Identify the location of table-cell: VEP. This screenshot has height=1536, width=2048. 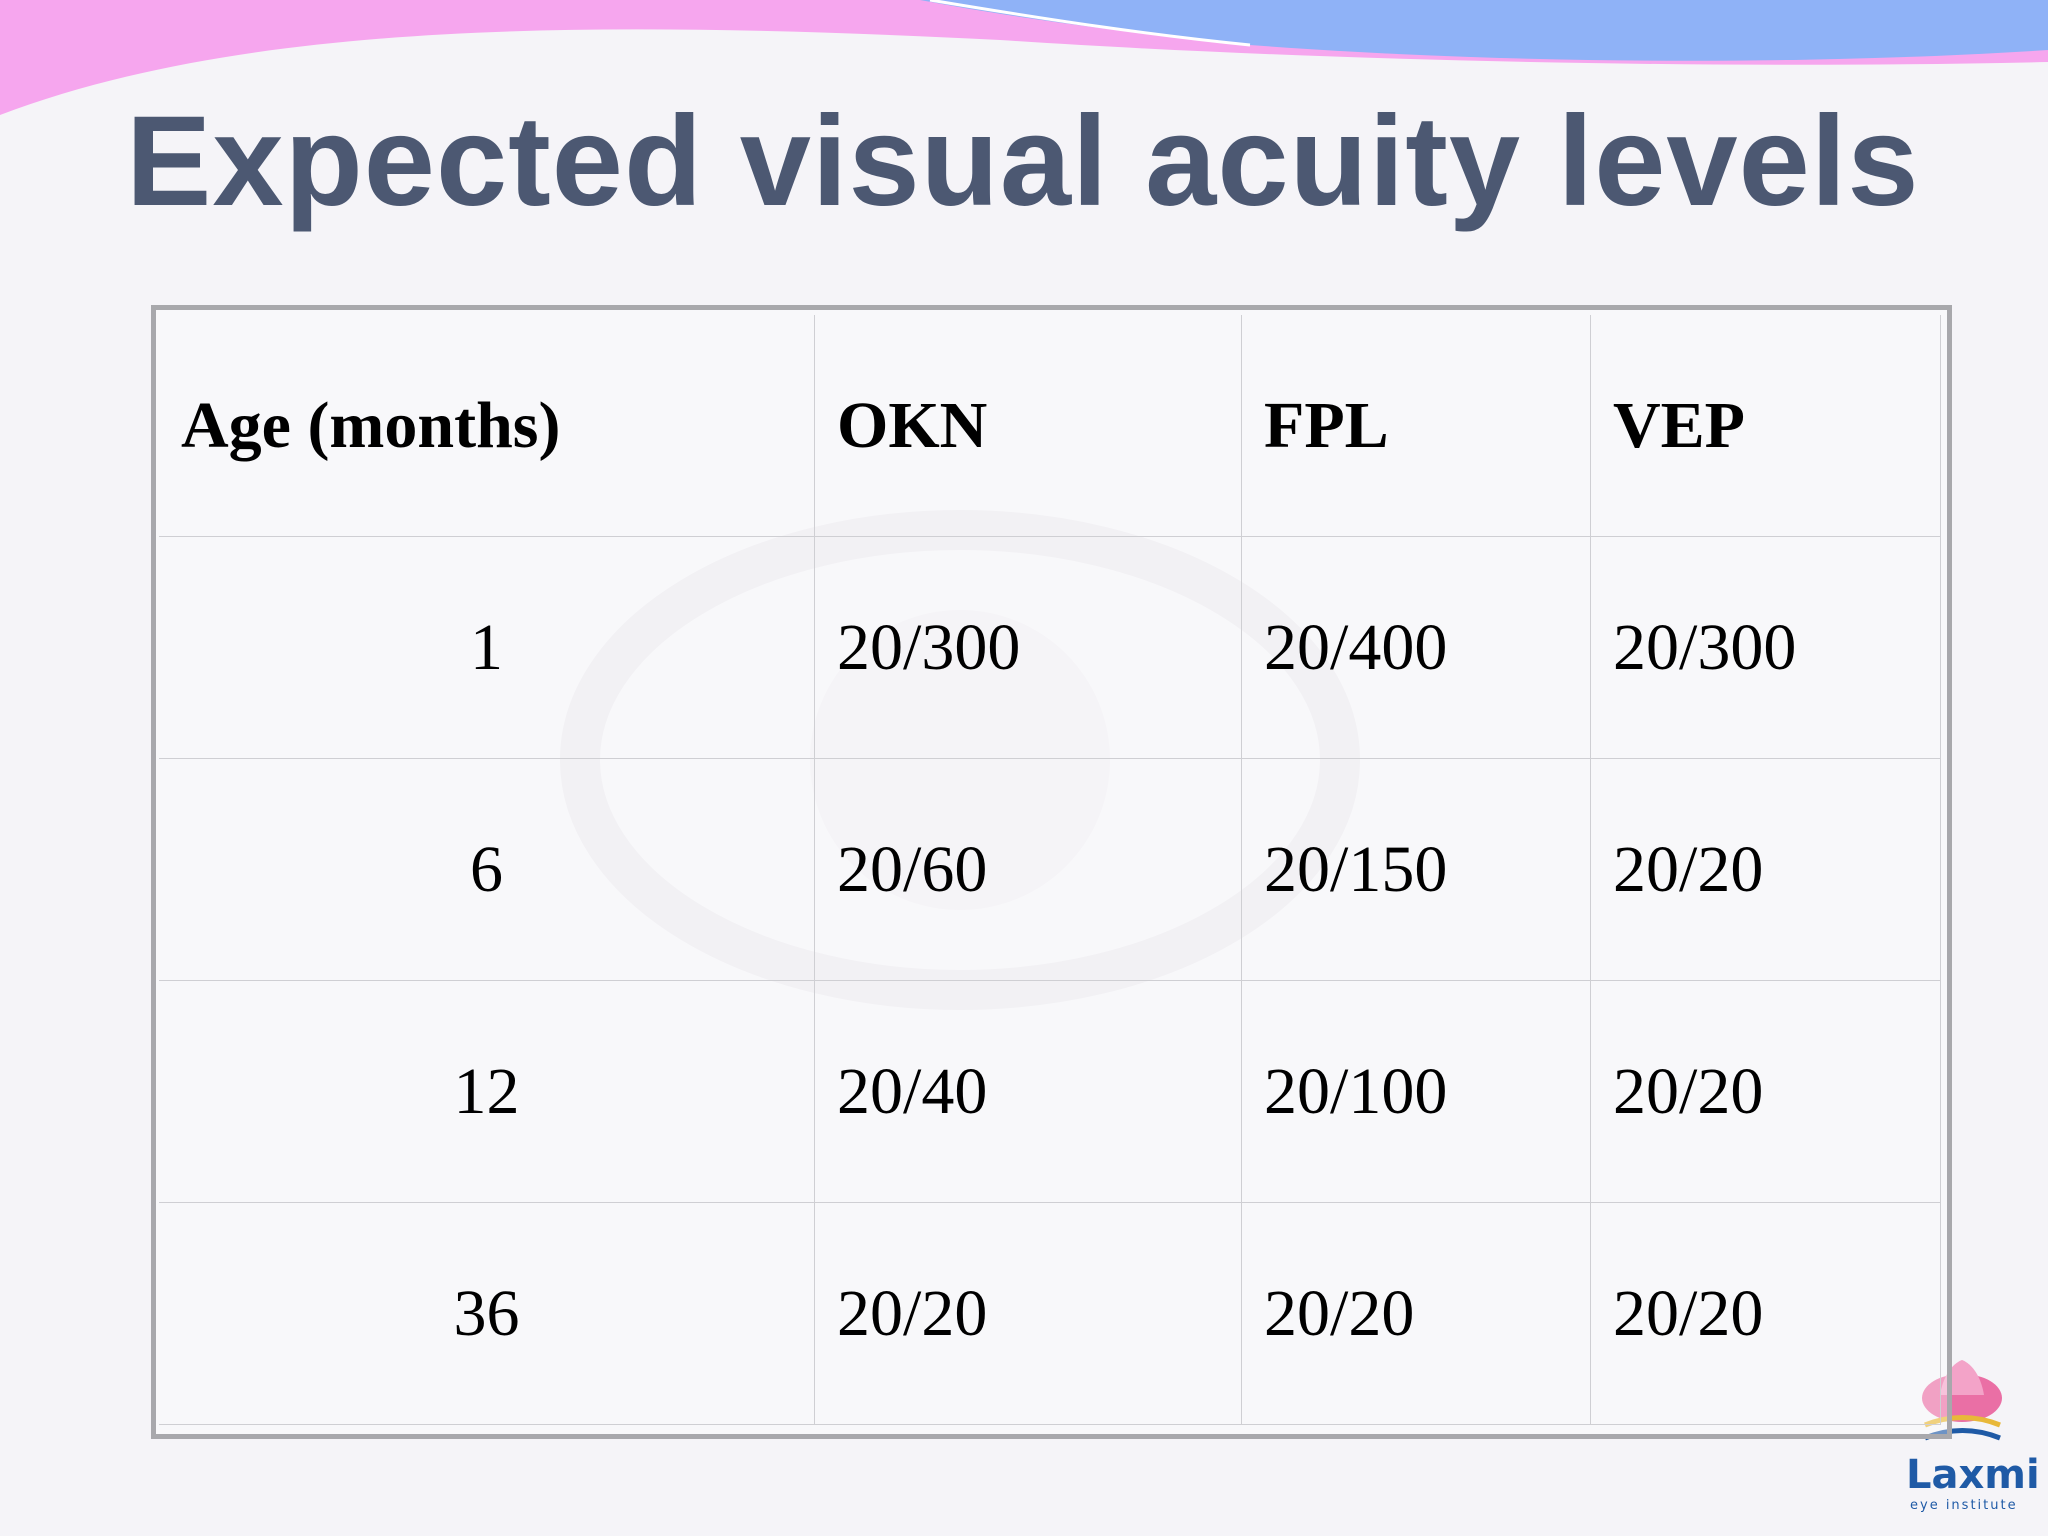
(1766, 426).